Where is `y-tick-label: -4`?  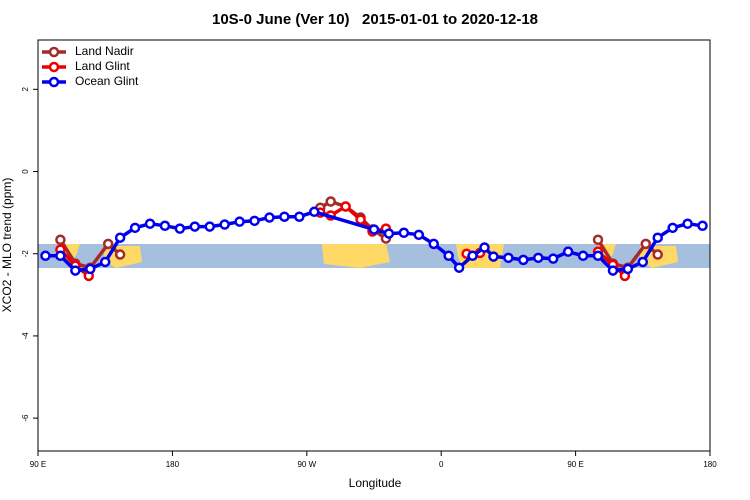
y-tick-label: -4 is located at coordinates (25, 336).